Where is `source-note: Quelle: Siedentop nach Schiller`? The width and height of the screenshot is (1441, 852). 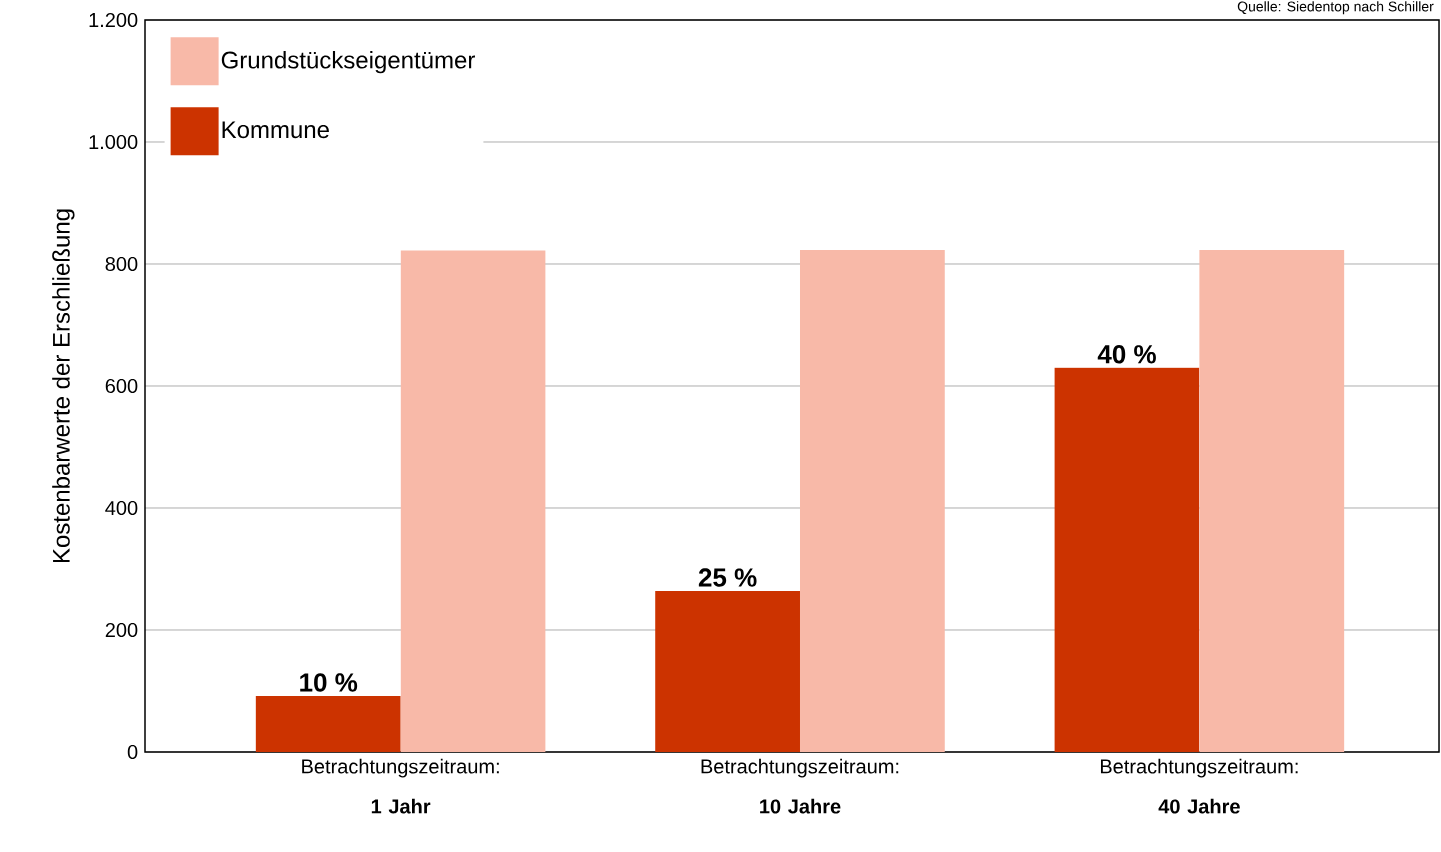 source-note: Quelle: Siedentop nach Schiller is located at coordinates (1335, 8).